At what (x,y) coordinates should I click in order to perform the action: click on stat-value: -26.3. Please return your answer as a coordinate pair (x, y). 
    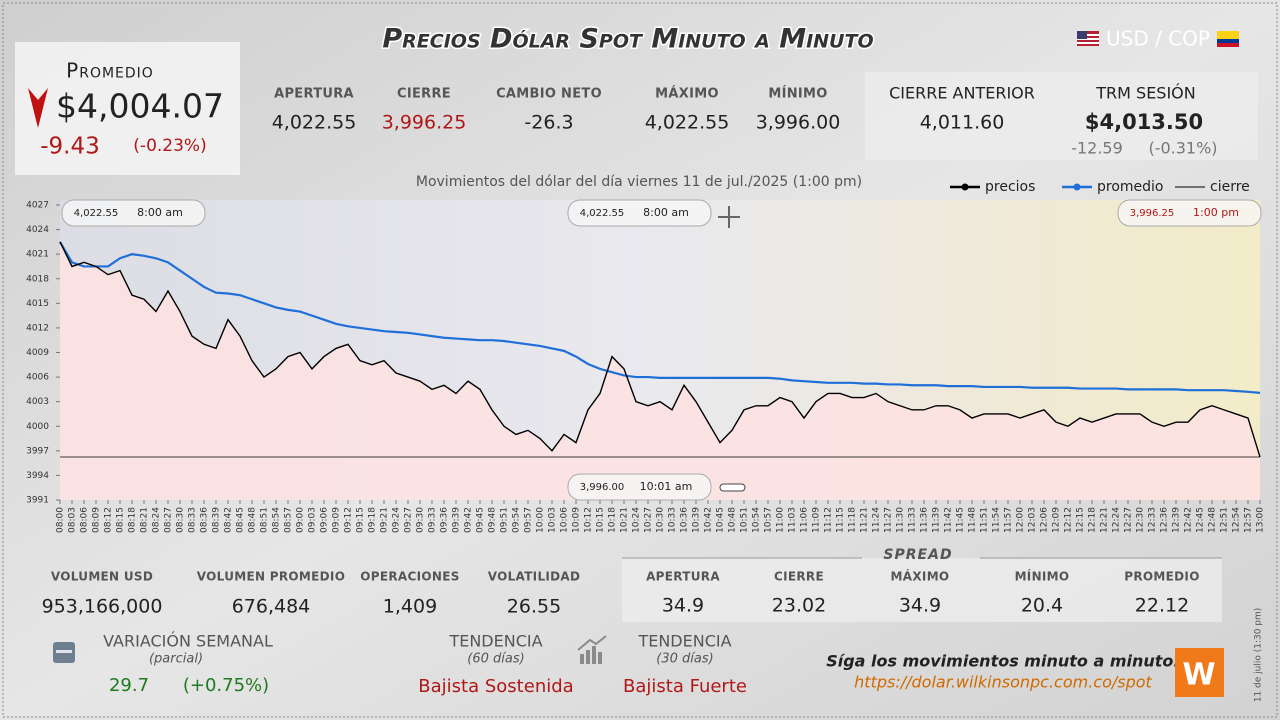
    Looking at the image, I should click on (548, 123).